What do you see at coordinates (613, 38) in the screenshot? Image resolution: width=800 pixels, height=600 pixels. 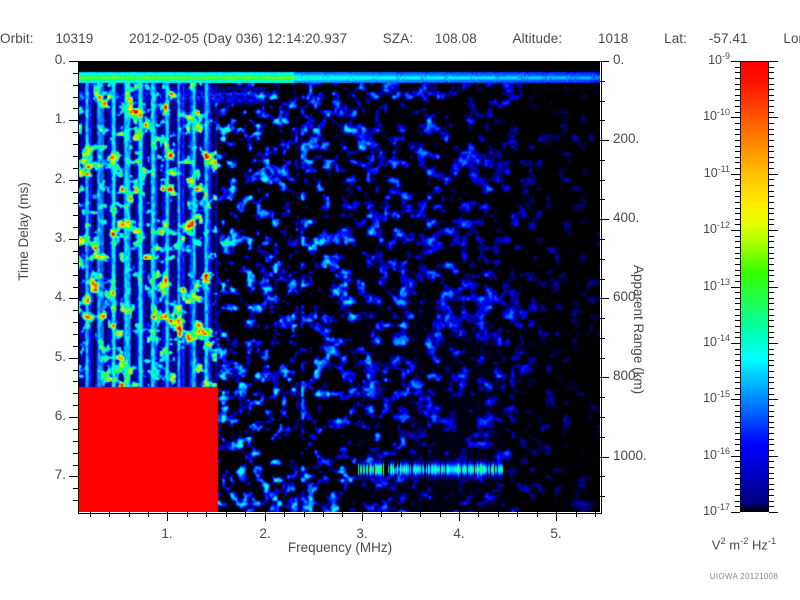 I see `altitude-value: 1018` at bounding box center [613, 38].